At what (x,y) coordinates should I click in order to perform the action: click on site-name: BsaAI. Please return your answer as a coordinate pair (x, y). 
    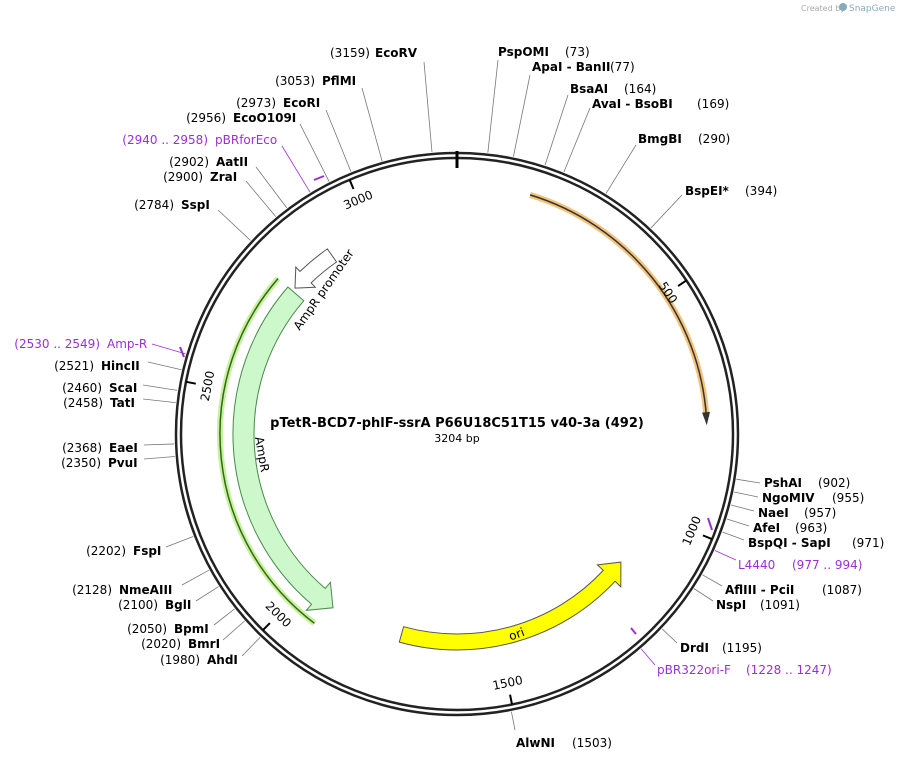
    Looking at the image, I should click on (589, 89).